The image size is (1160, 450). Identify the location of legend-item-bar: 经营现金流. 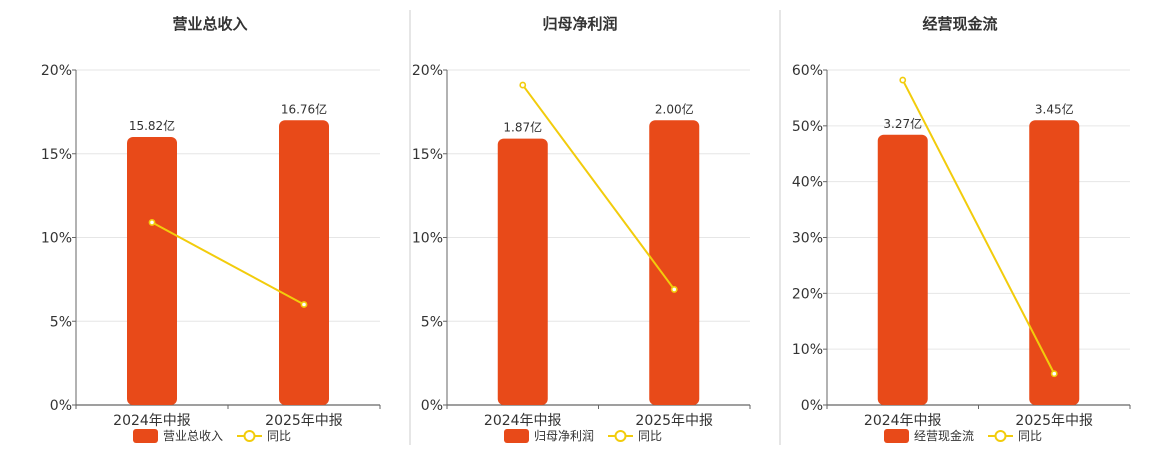
(929, 435).